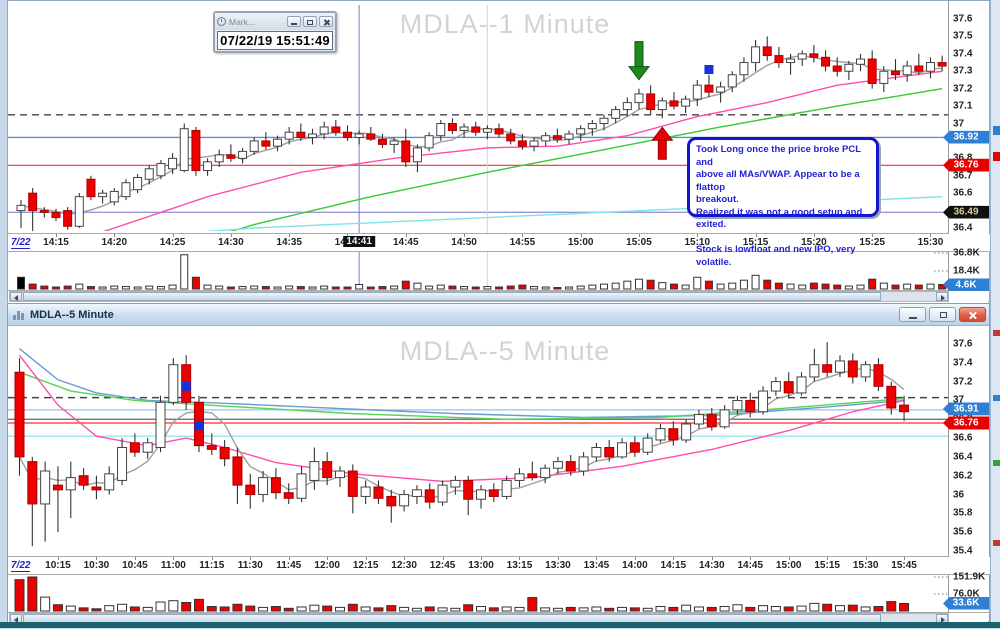  What do you see at coordinates (942, 296) in the screenshot?
I see `scroll-right-button` at bounding box center [942, 296].